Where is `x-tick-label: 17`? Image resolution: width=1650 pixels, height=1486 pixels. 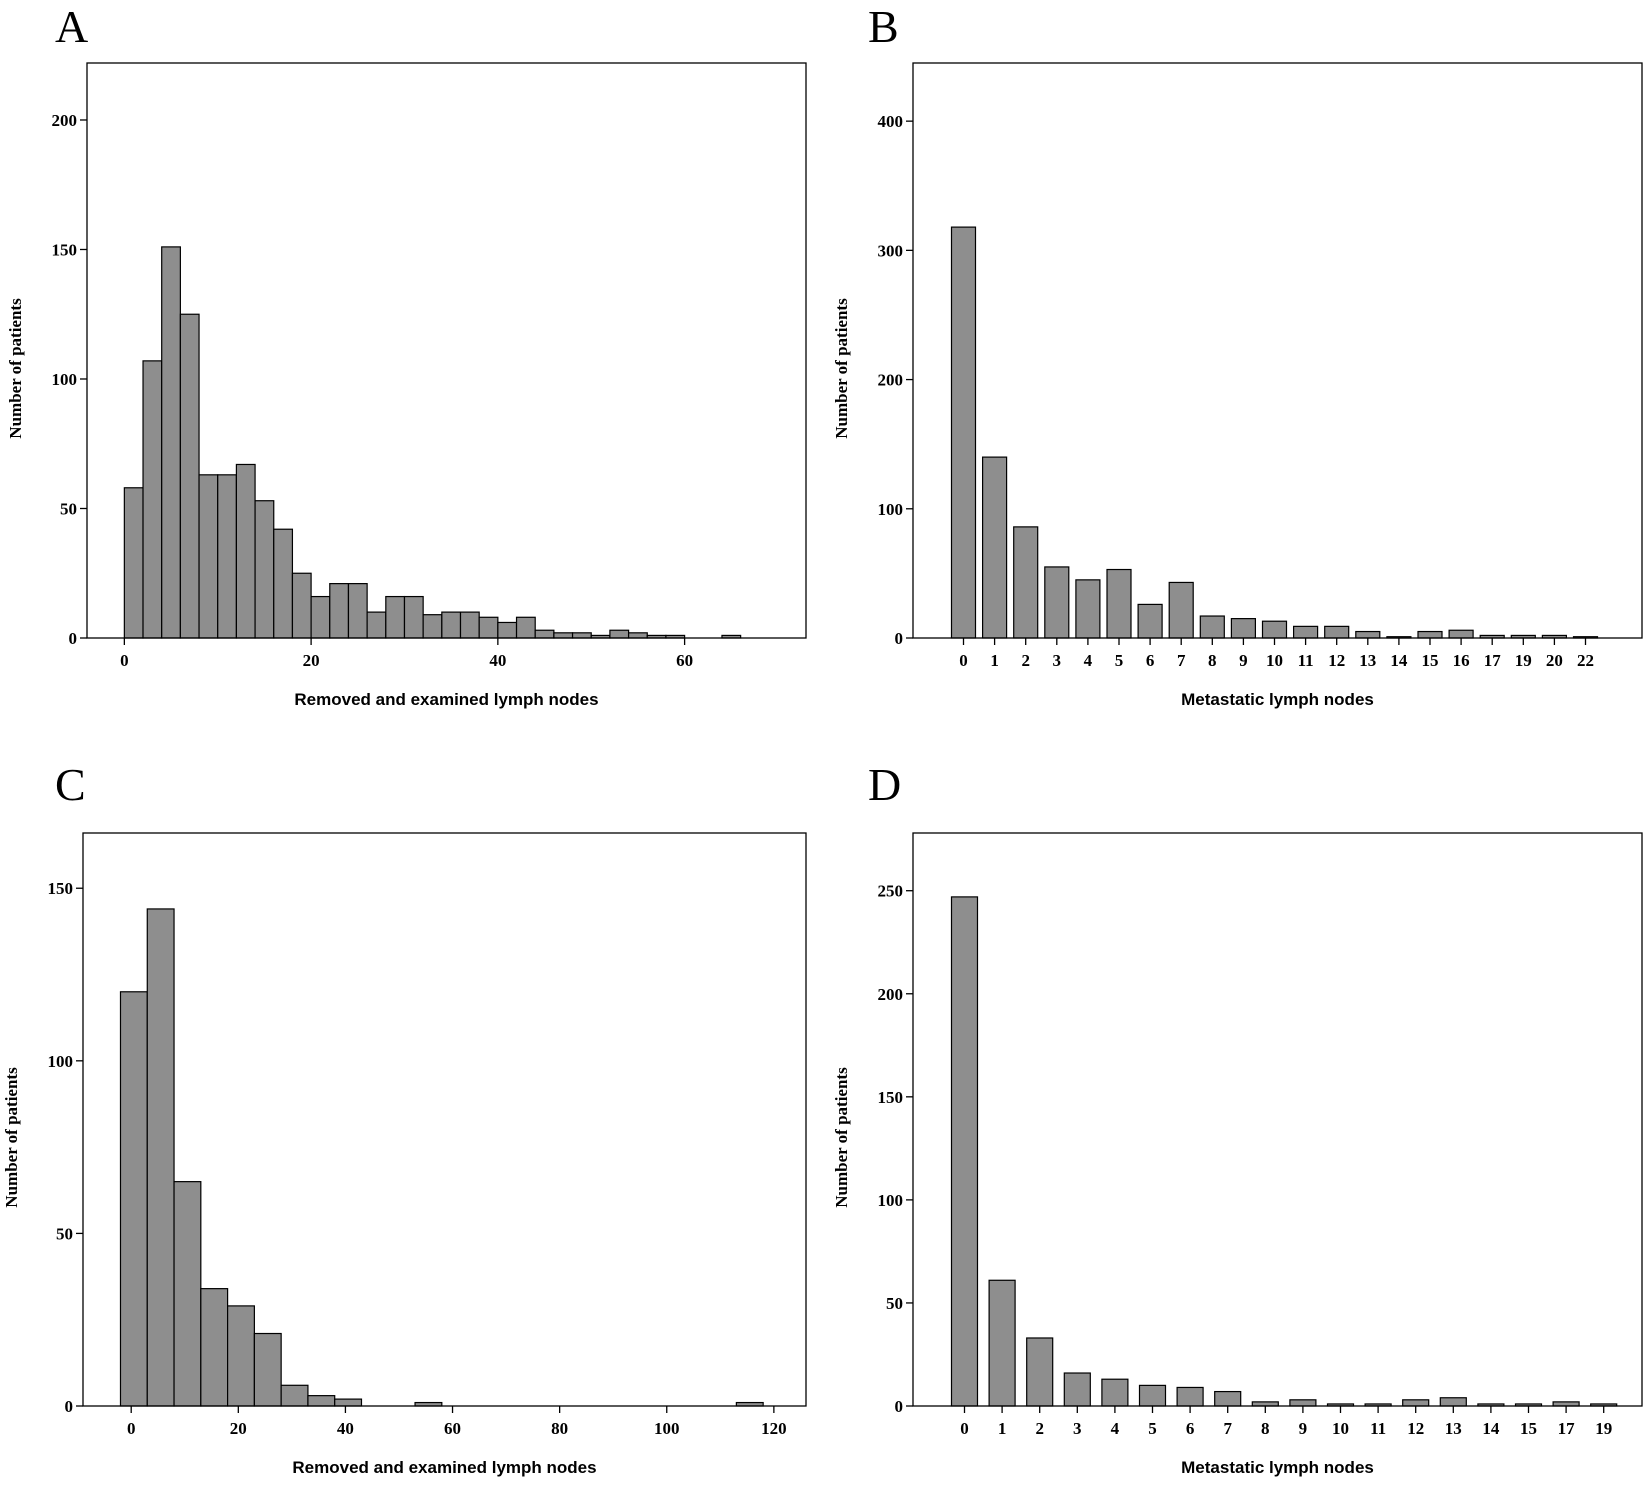 x-tick-label: 17 is located at coordinates (1567, 1428).